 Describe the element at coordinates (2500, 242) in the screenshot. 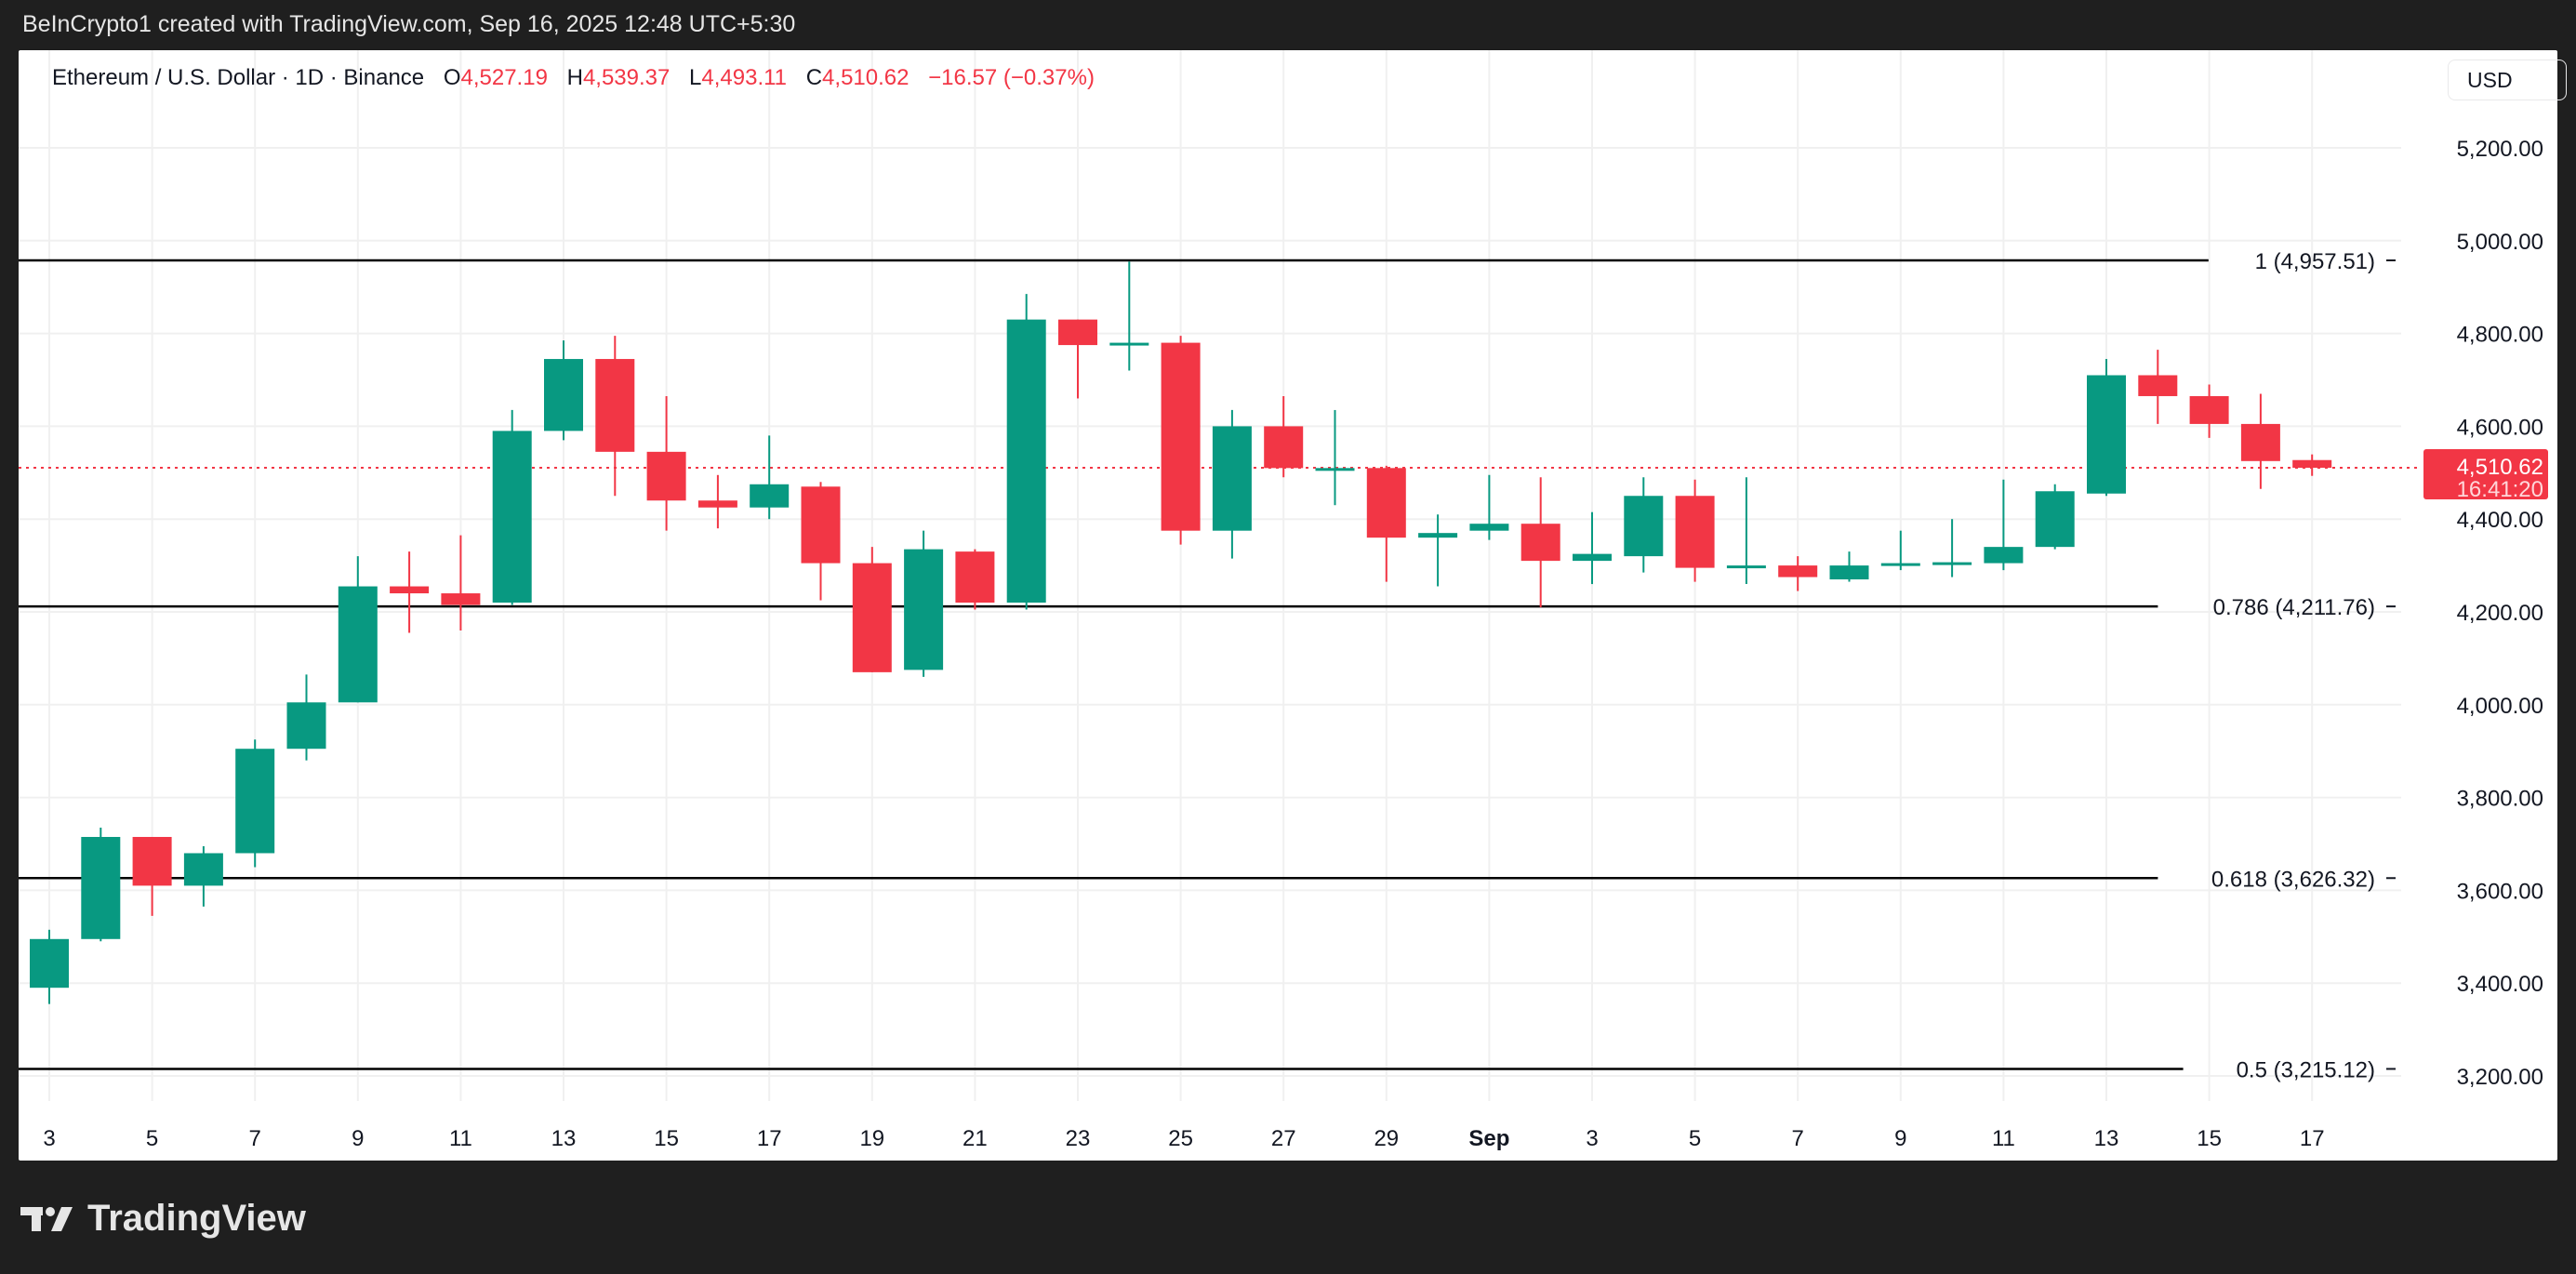

I see `y-tick-label: 5,000.00` at that location.